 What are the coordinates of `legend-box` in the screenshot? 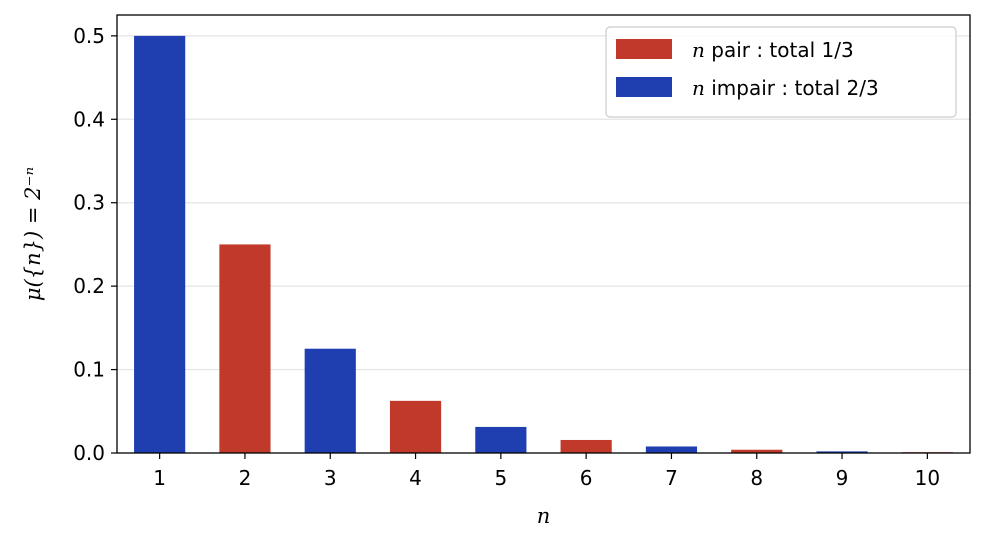 It's located at (781, 72).